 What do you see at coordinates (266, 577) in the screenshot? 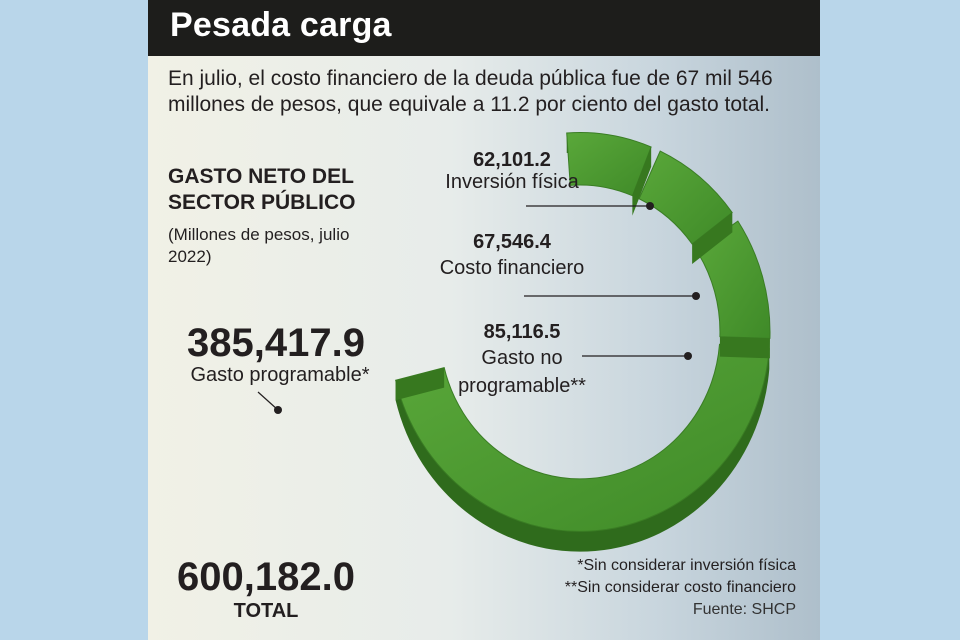
I see `total-value: 600,182.0` at bounding box center [266, 577].